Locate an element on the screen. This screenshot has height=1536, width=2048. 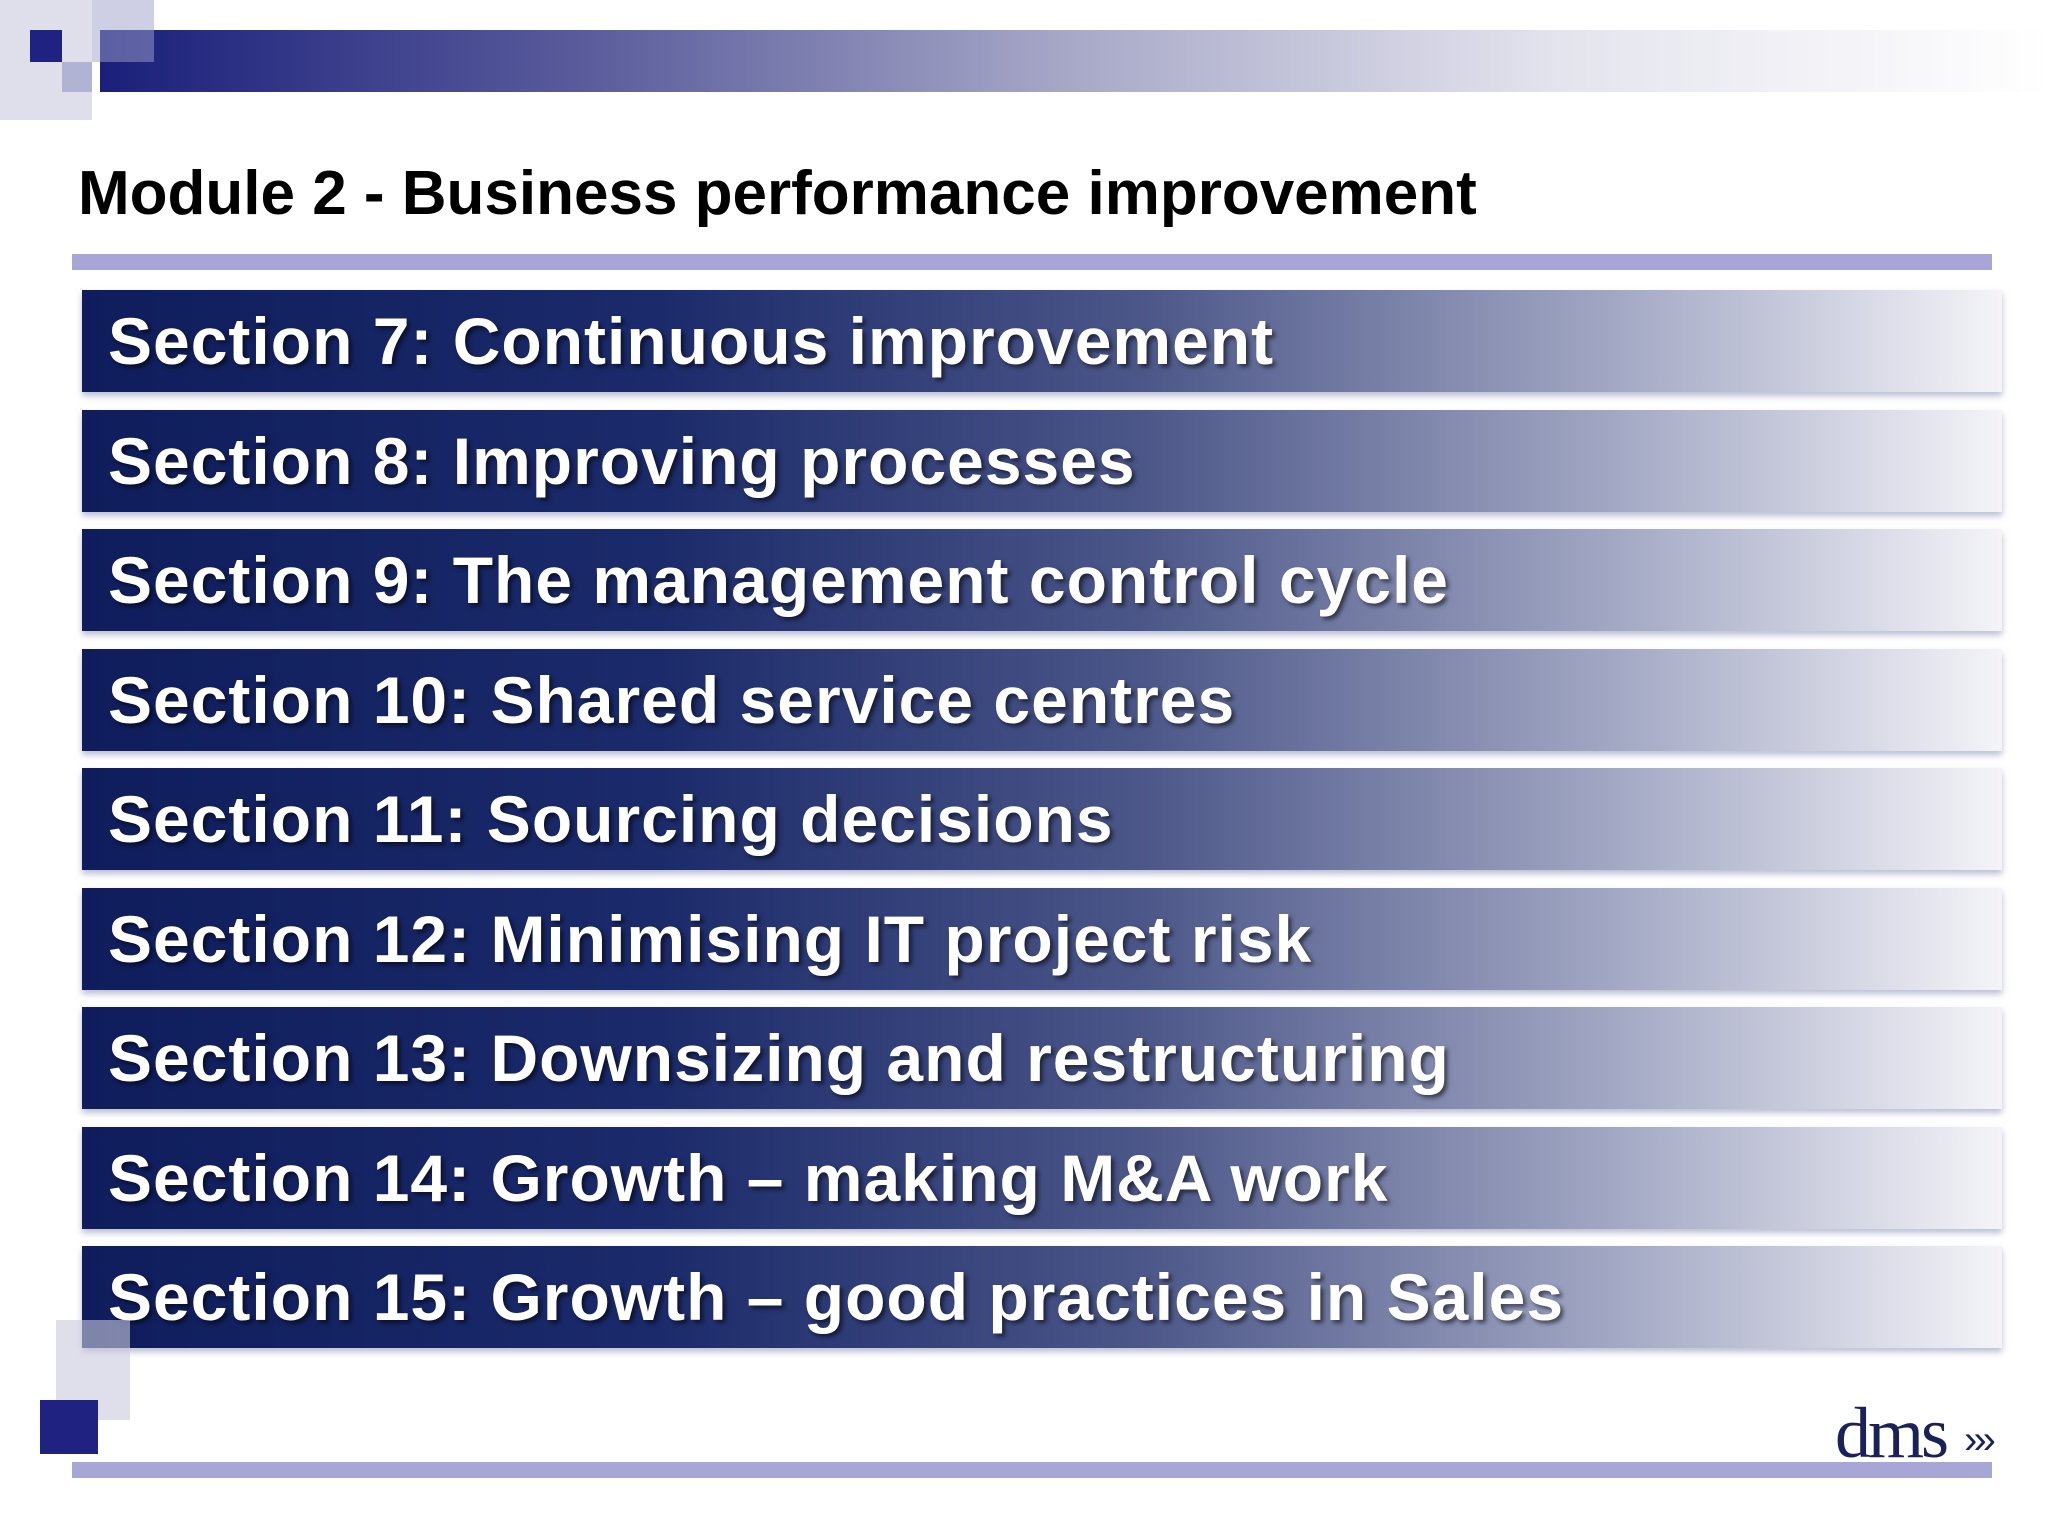
section-bar: Section 7: Continuous improvement is located at coordinates (1042, 341).